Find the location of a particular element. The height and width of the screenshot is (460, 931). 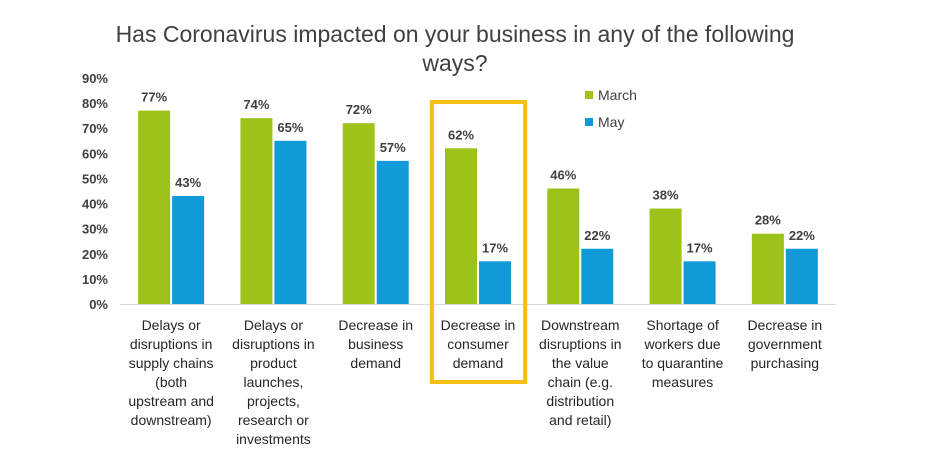

category-label-line: supply chains is located at coordinates (171, 363).